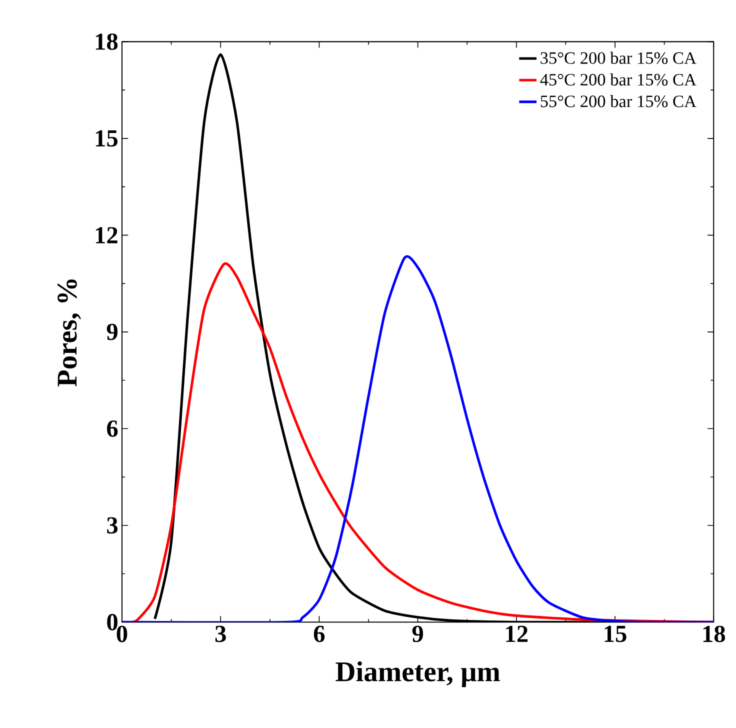  What do you see at coordinates (69, 333) in the screenshot?
I see `y-axis-title: Pores, %` at bounding box center [69, 333].